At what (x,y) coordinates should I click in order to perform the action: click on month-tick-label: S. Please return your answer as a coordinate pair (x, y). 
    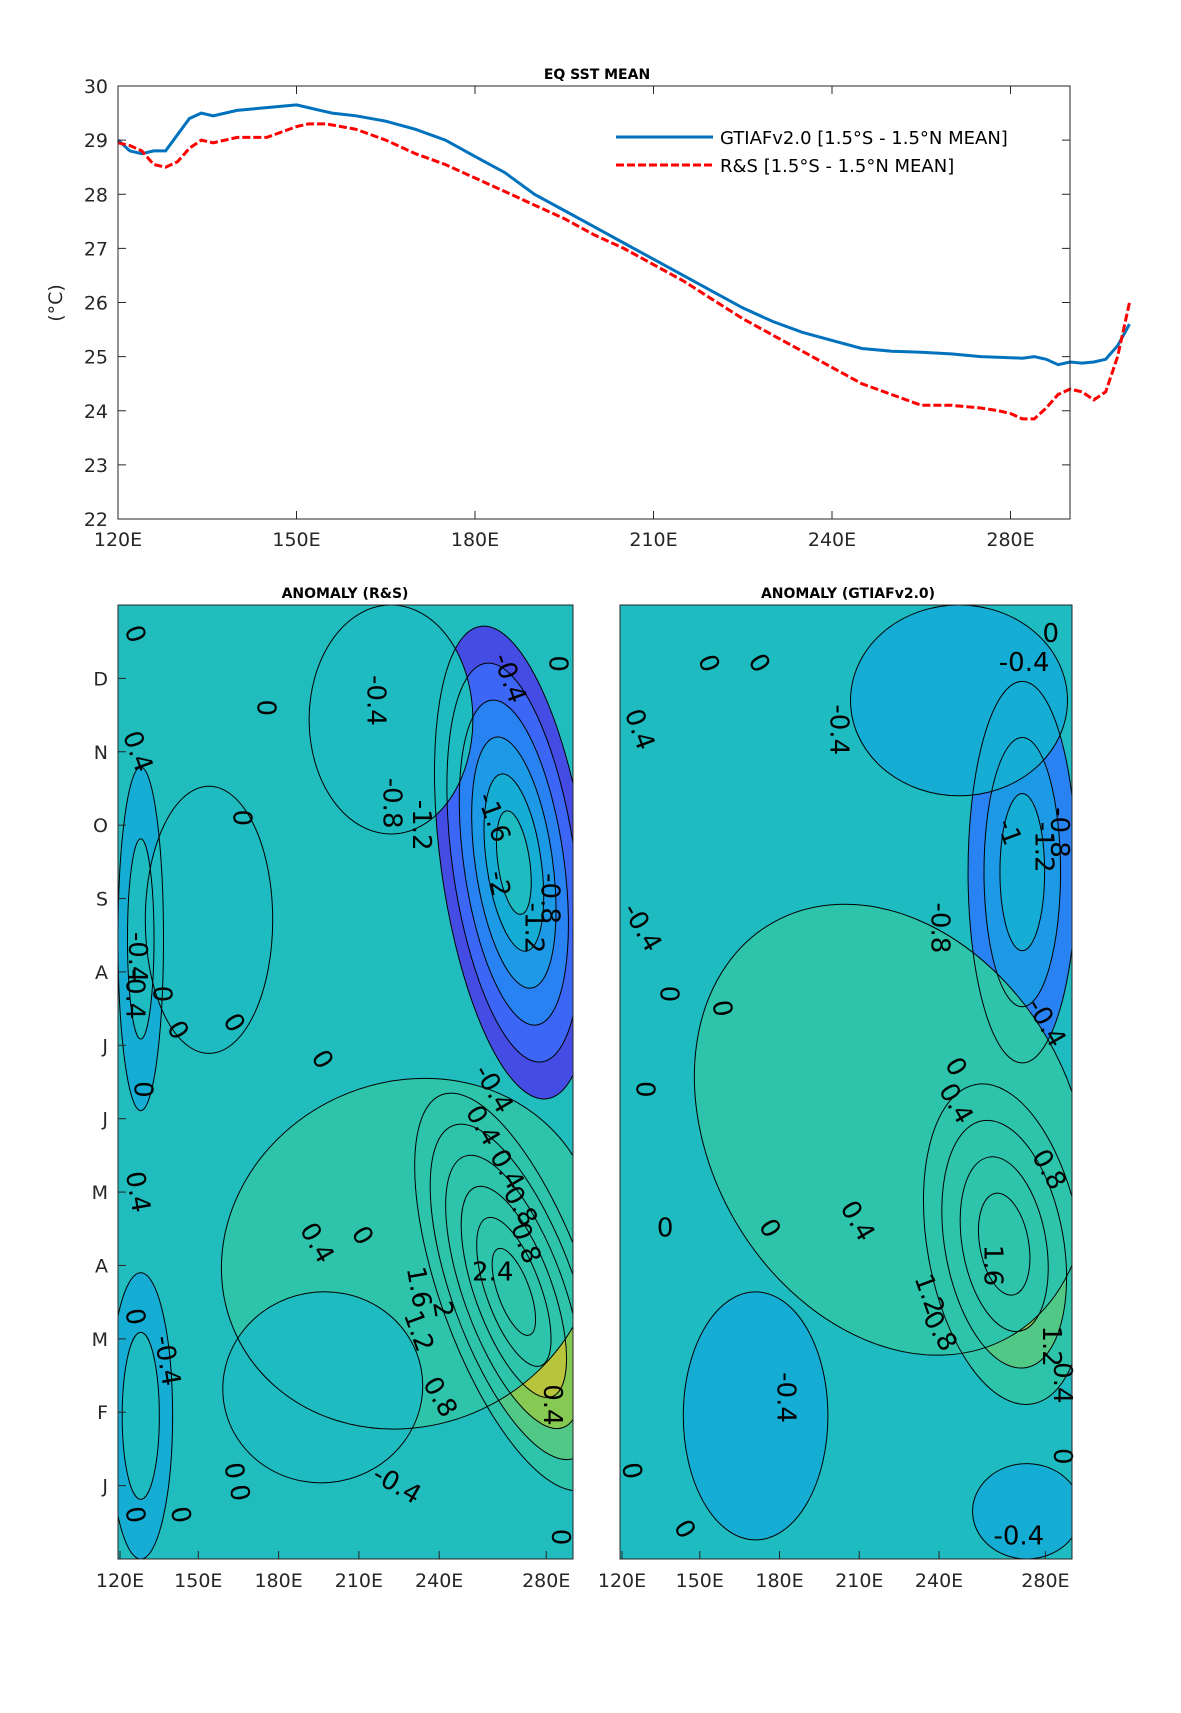
    Looking at the image, I should click on (102, 900).